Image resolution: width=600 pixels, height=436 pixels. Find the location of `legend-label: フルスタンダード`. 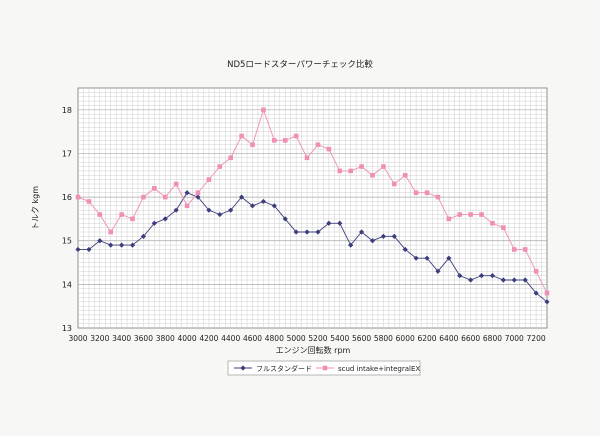

legend-label: フルスタンダード is located at coordinates (284, 368).